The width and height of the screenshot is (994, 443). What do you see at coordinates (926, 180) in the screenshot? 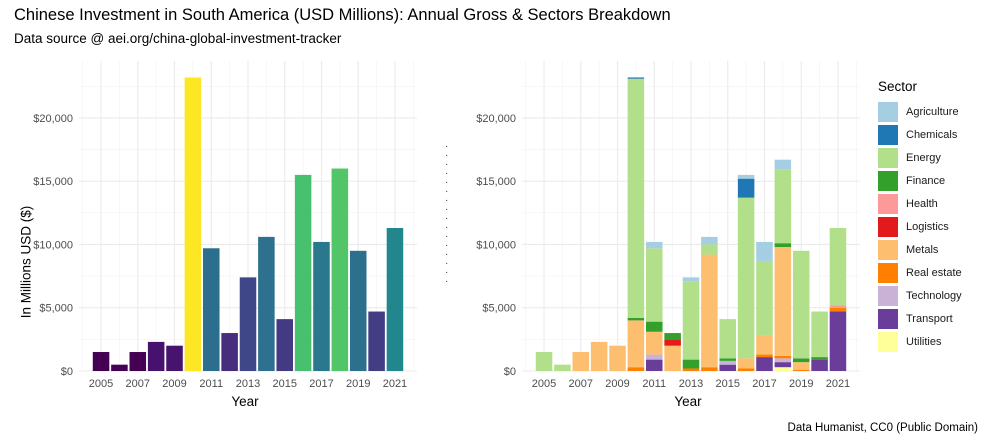
I see `legend-label: Finance` at bounding box center [926, 180].